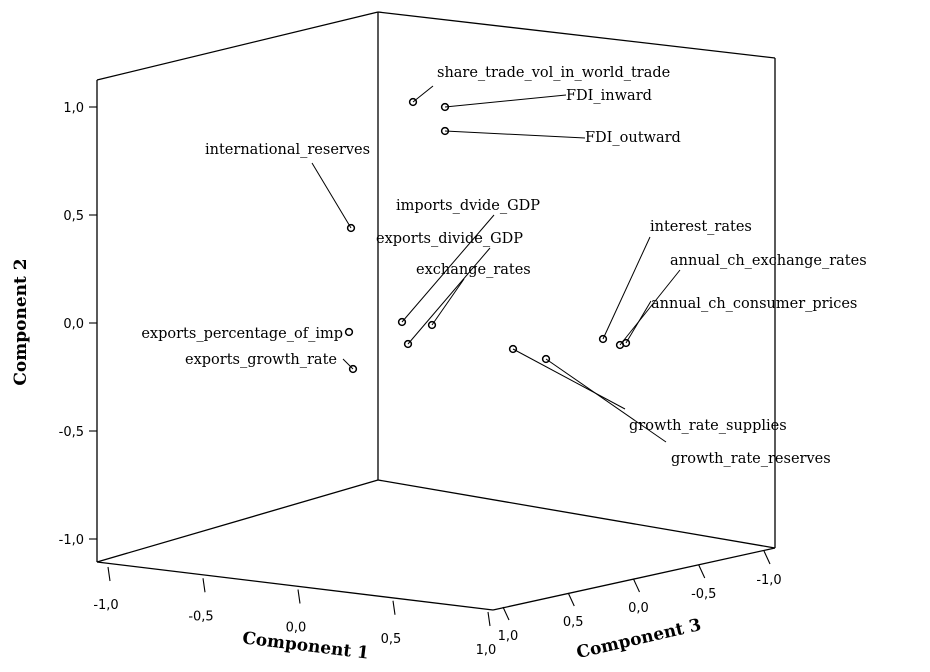 The image size is (930, 672). What do you see at coordinates (768, 261) in the screenshot?
I see `point-label: annual_ch_exchange_rates` at bounding box center [768, 261].